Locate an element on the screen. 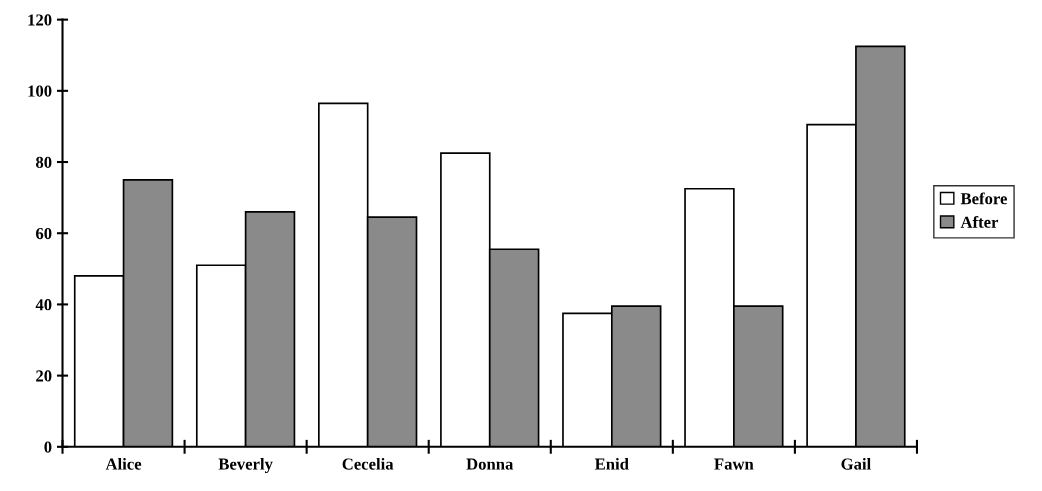 This screenshot has height=491, width=1042. y-tick-label: 80 is located at coordinates (43, 162).